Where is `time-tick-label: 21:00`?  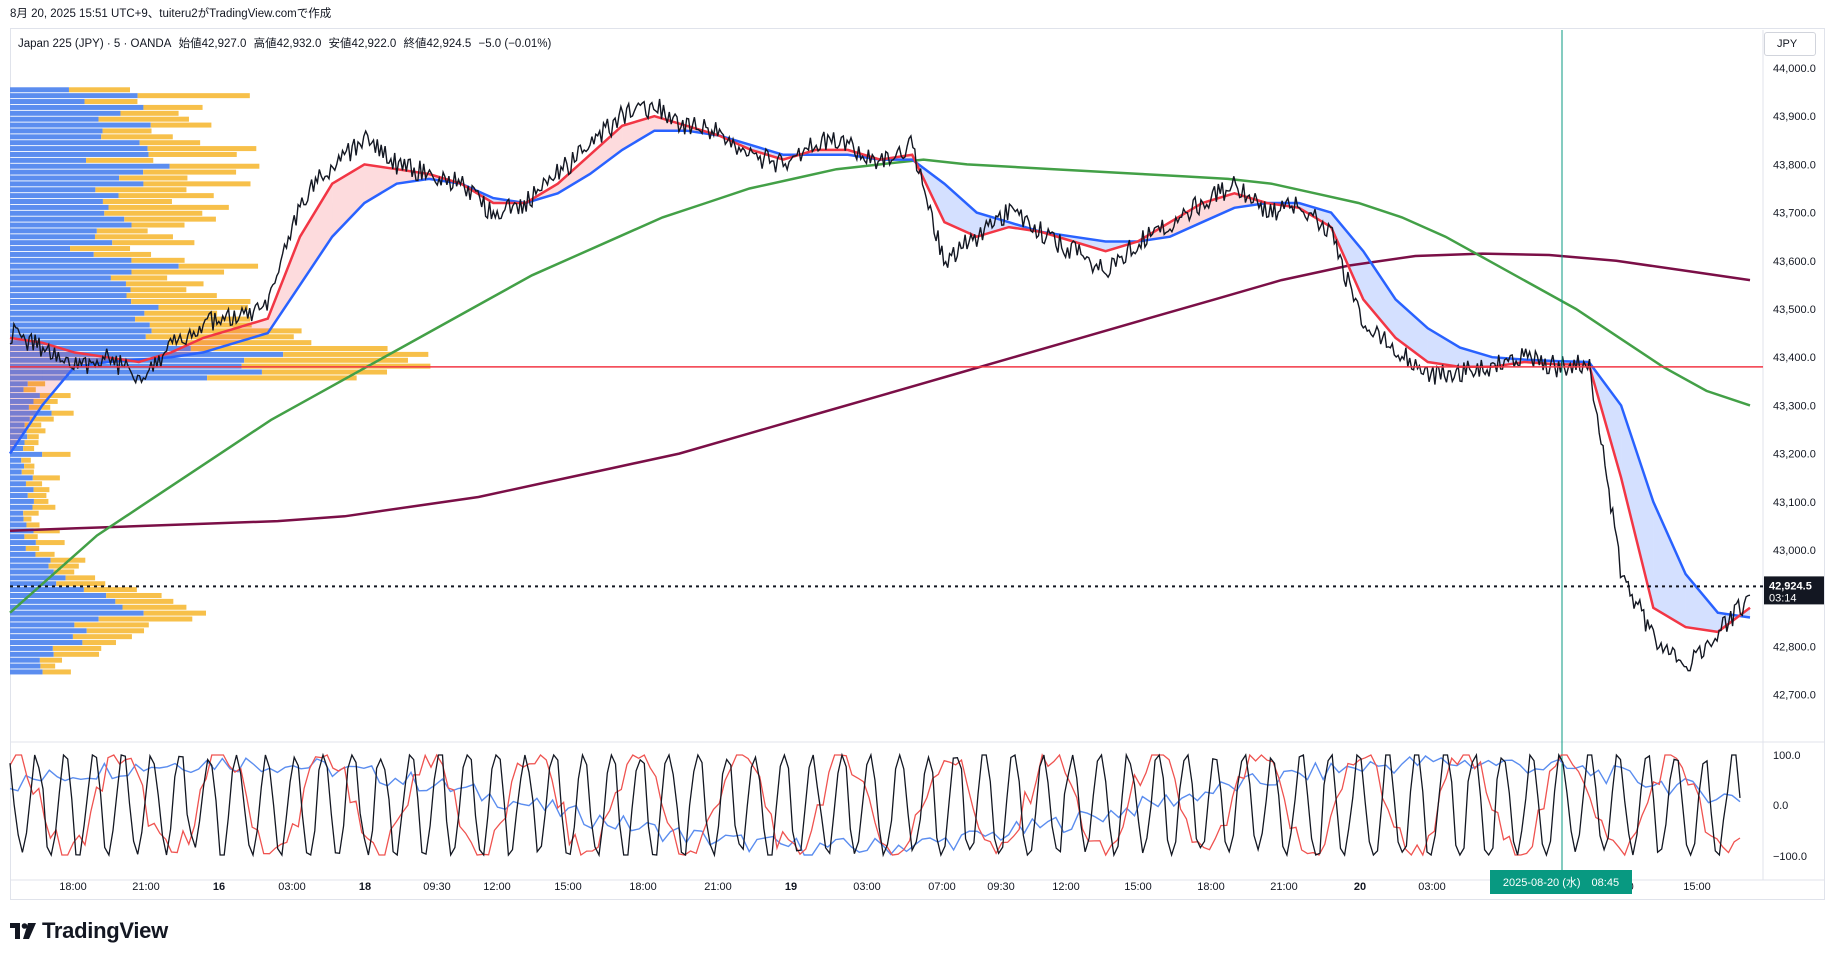
time-tick-label: 21:00 is located at coordinates (146, 887).